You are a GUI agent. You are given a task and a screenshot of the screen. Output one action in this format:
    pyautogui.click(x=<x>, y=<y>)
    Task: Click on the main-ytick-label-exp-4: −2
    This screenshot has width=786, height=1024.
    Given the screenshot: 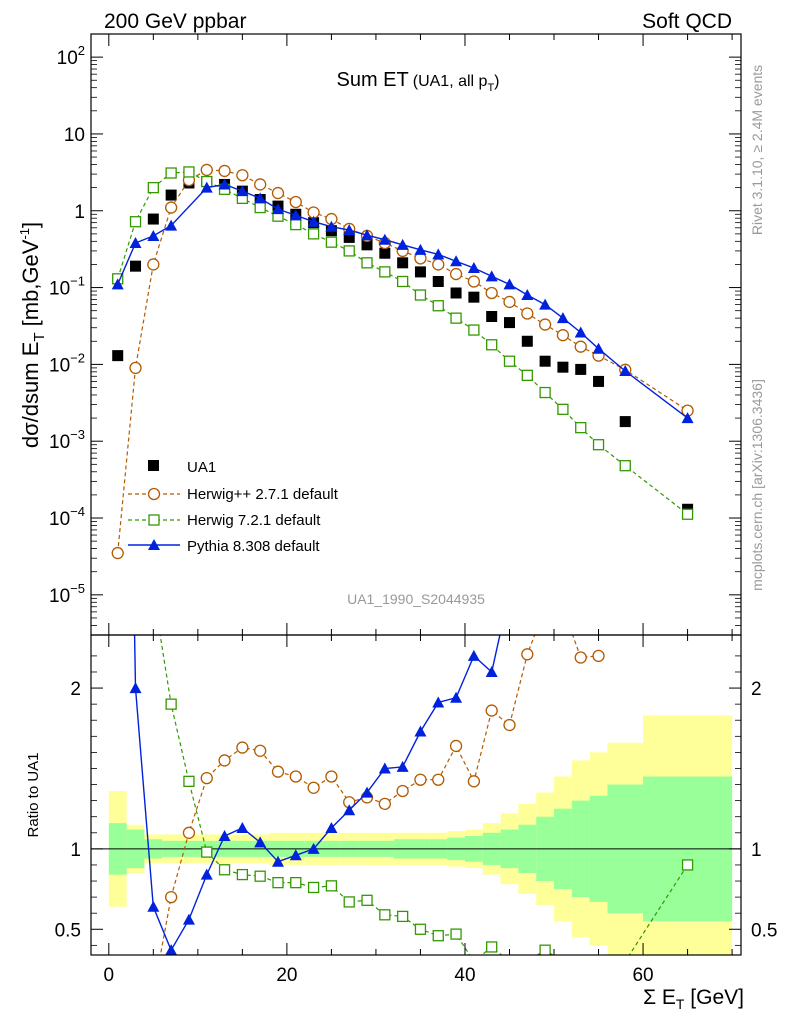 What is the action you would take?
    pyautogui.click(x=77, y=357)
    